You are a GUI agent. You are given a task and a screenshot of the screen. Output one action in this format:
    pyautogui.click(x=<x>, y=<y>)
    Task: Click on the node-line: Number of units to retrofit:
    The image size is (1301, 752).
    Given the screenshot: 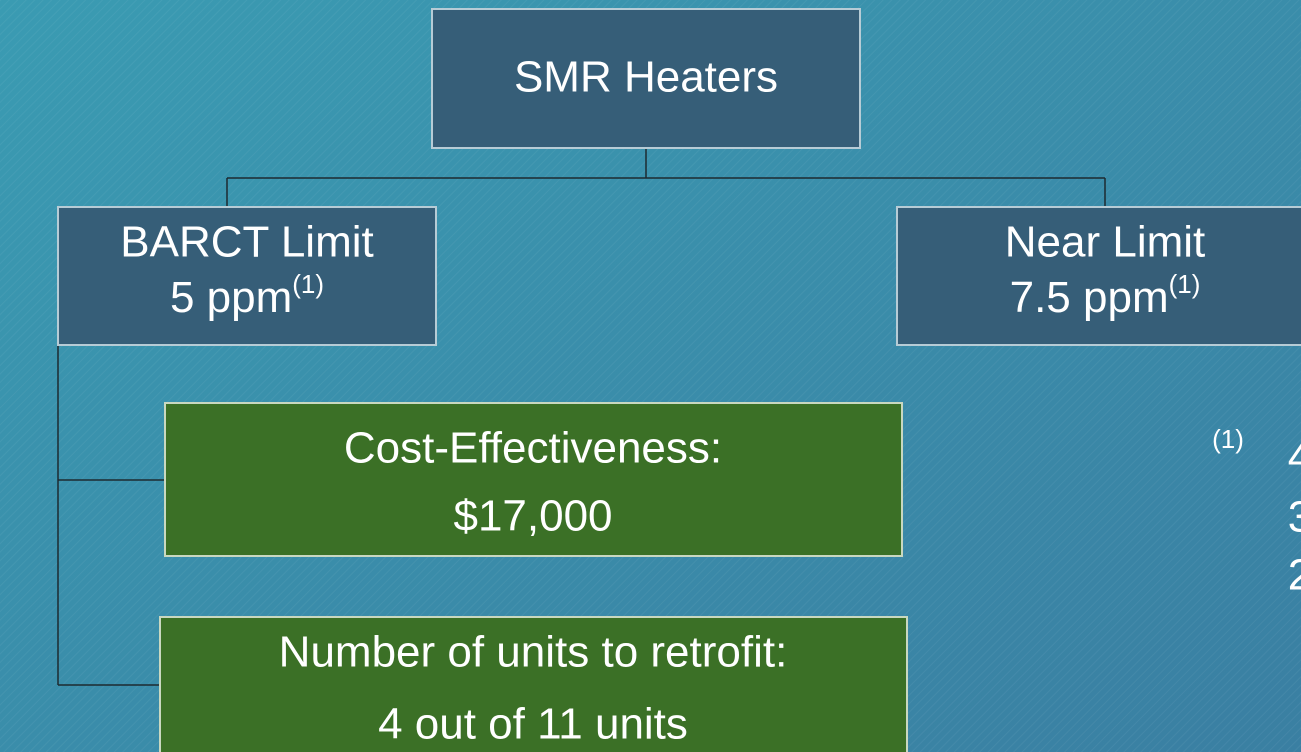 What is the action you would take?
    pyautogui.click(x=533, y=652)
    